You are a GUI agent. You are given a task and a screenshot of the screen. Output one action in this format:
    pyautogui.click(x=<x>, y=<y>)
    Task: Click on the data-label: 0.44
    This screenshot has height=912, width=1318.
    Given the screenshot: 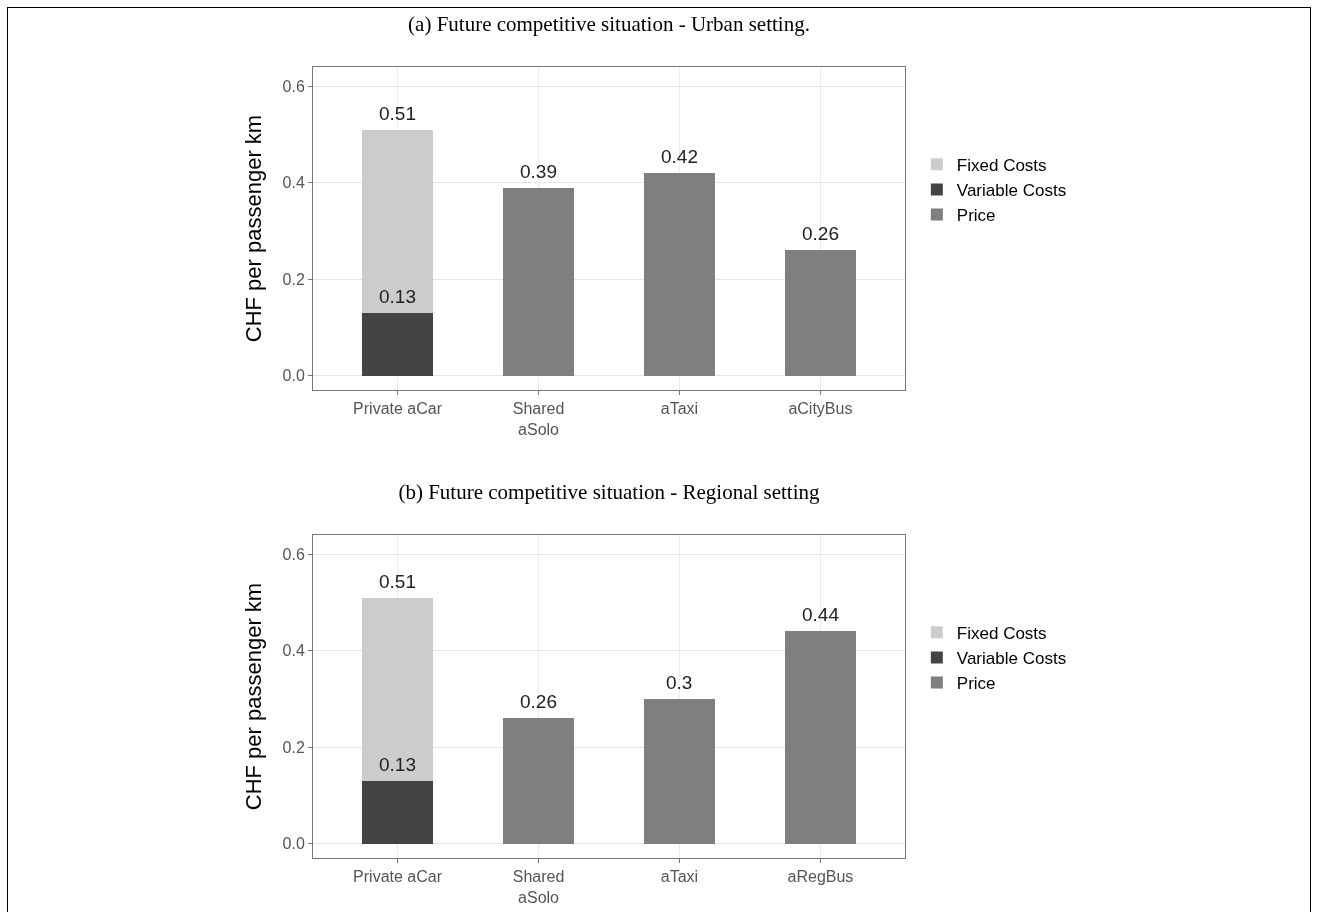 What is the action you would take?
    pyautogui.click(x=821, y=614)
    